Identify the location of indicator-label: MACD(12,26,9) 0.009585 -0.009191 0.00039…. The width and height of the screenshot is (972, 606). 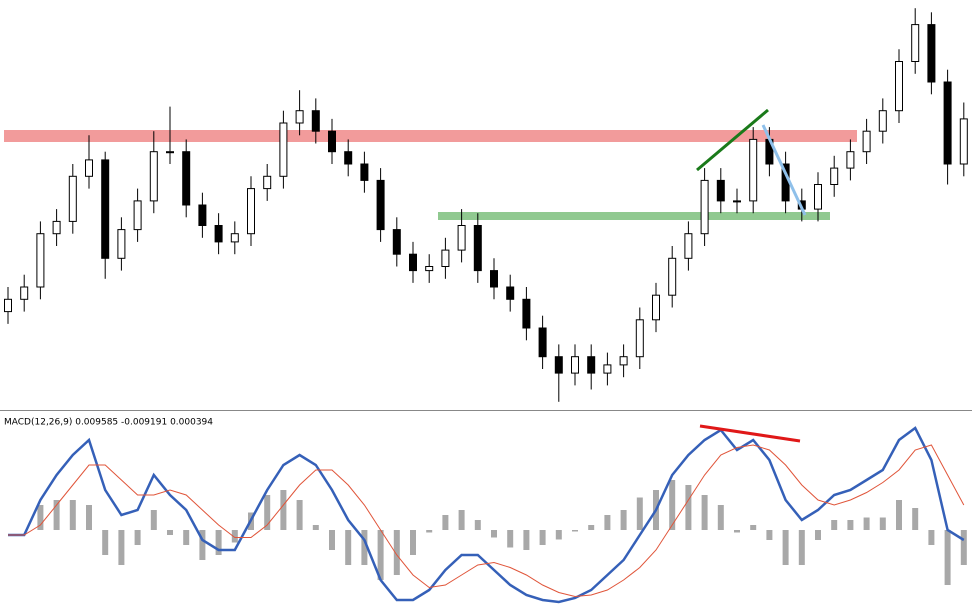
(108, 423).